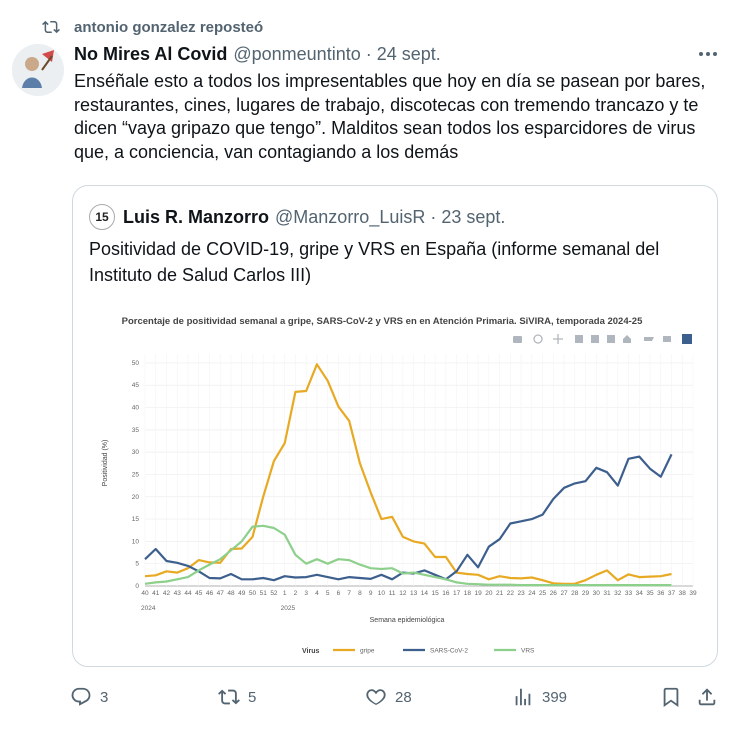 This screenshot has width=730, height=730. Describe the element at coordinates (611, 339) in the screenshot. I see `autoscale-icon` at that location.